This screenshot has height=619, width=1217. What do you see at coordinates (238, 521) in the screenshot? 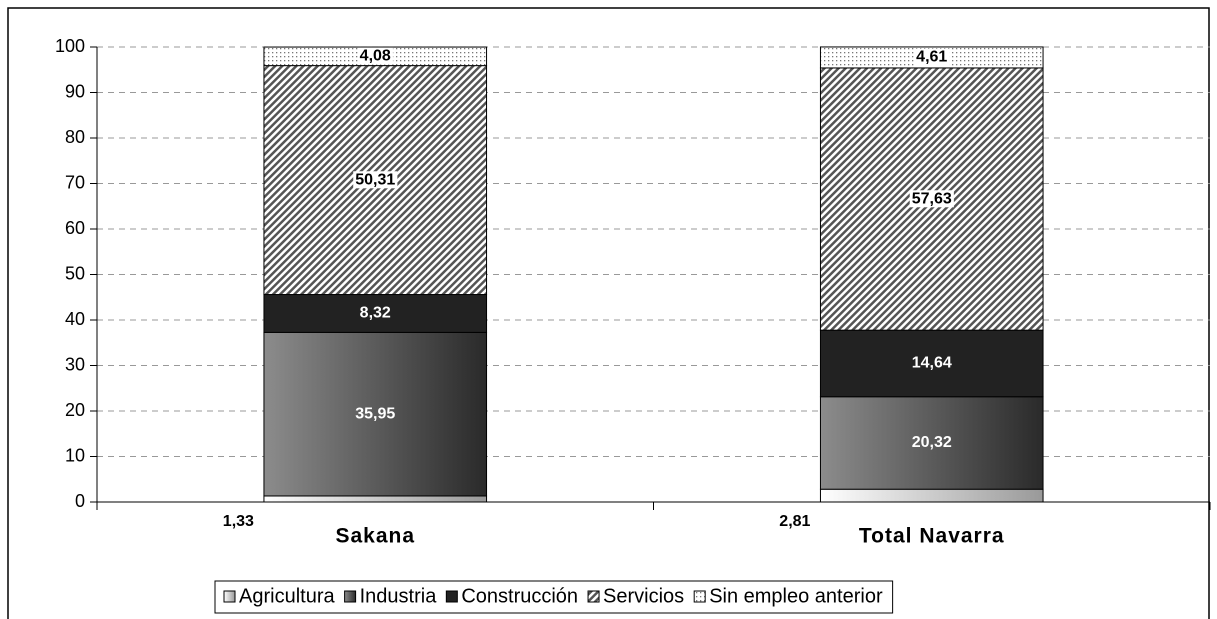
I see `data-label: 1,33` at bounding box center [238, 521].